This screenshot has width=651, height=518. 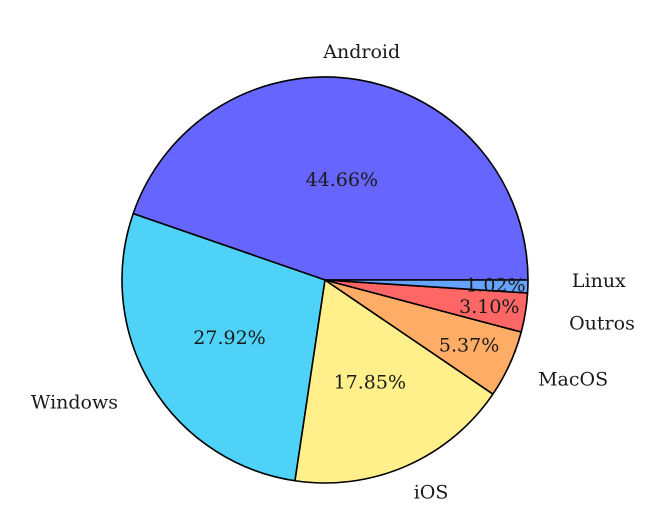 What do you see at coordinates (469, 346) in the screenshot?
I see `pct-label-macos: 5.37%` at bounding box center [469, 346].